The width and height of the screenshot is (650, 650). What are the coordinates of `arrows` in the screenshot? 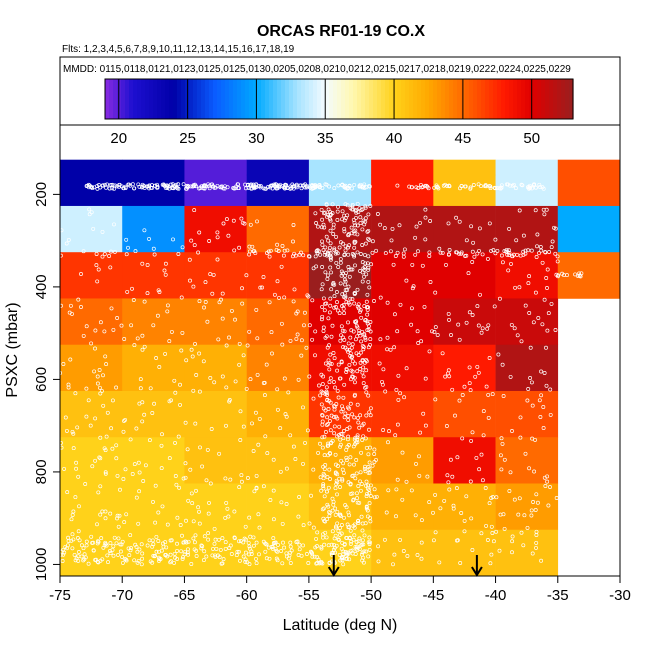 It's located at (405, 566).